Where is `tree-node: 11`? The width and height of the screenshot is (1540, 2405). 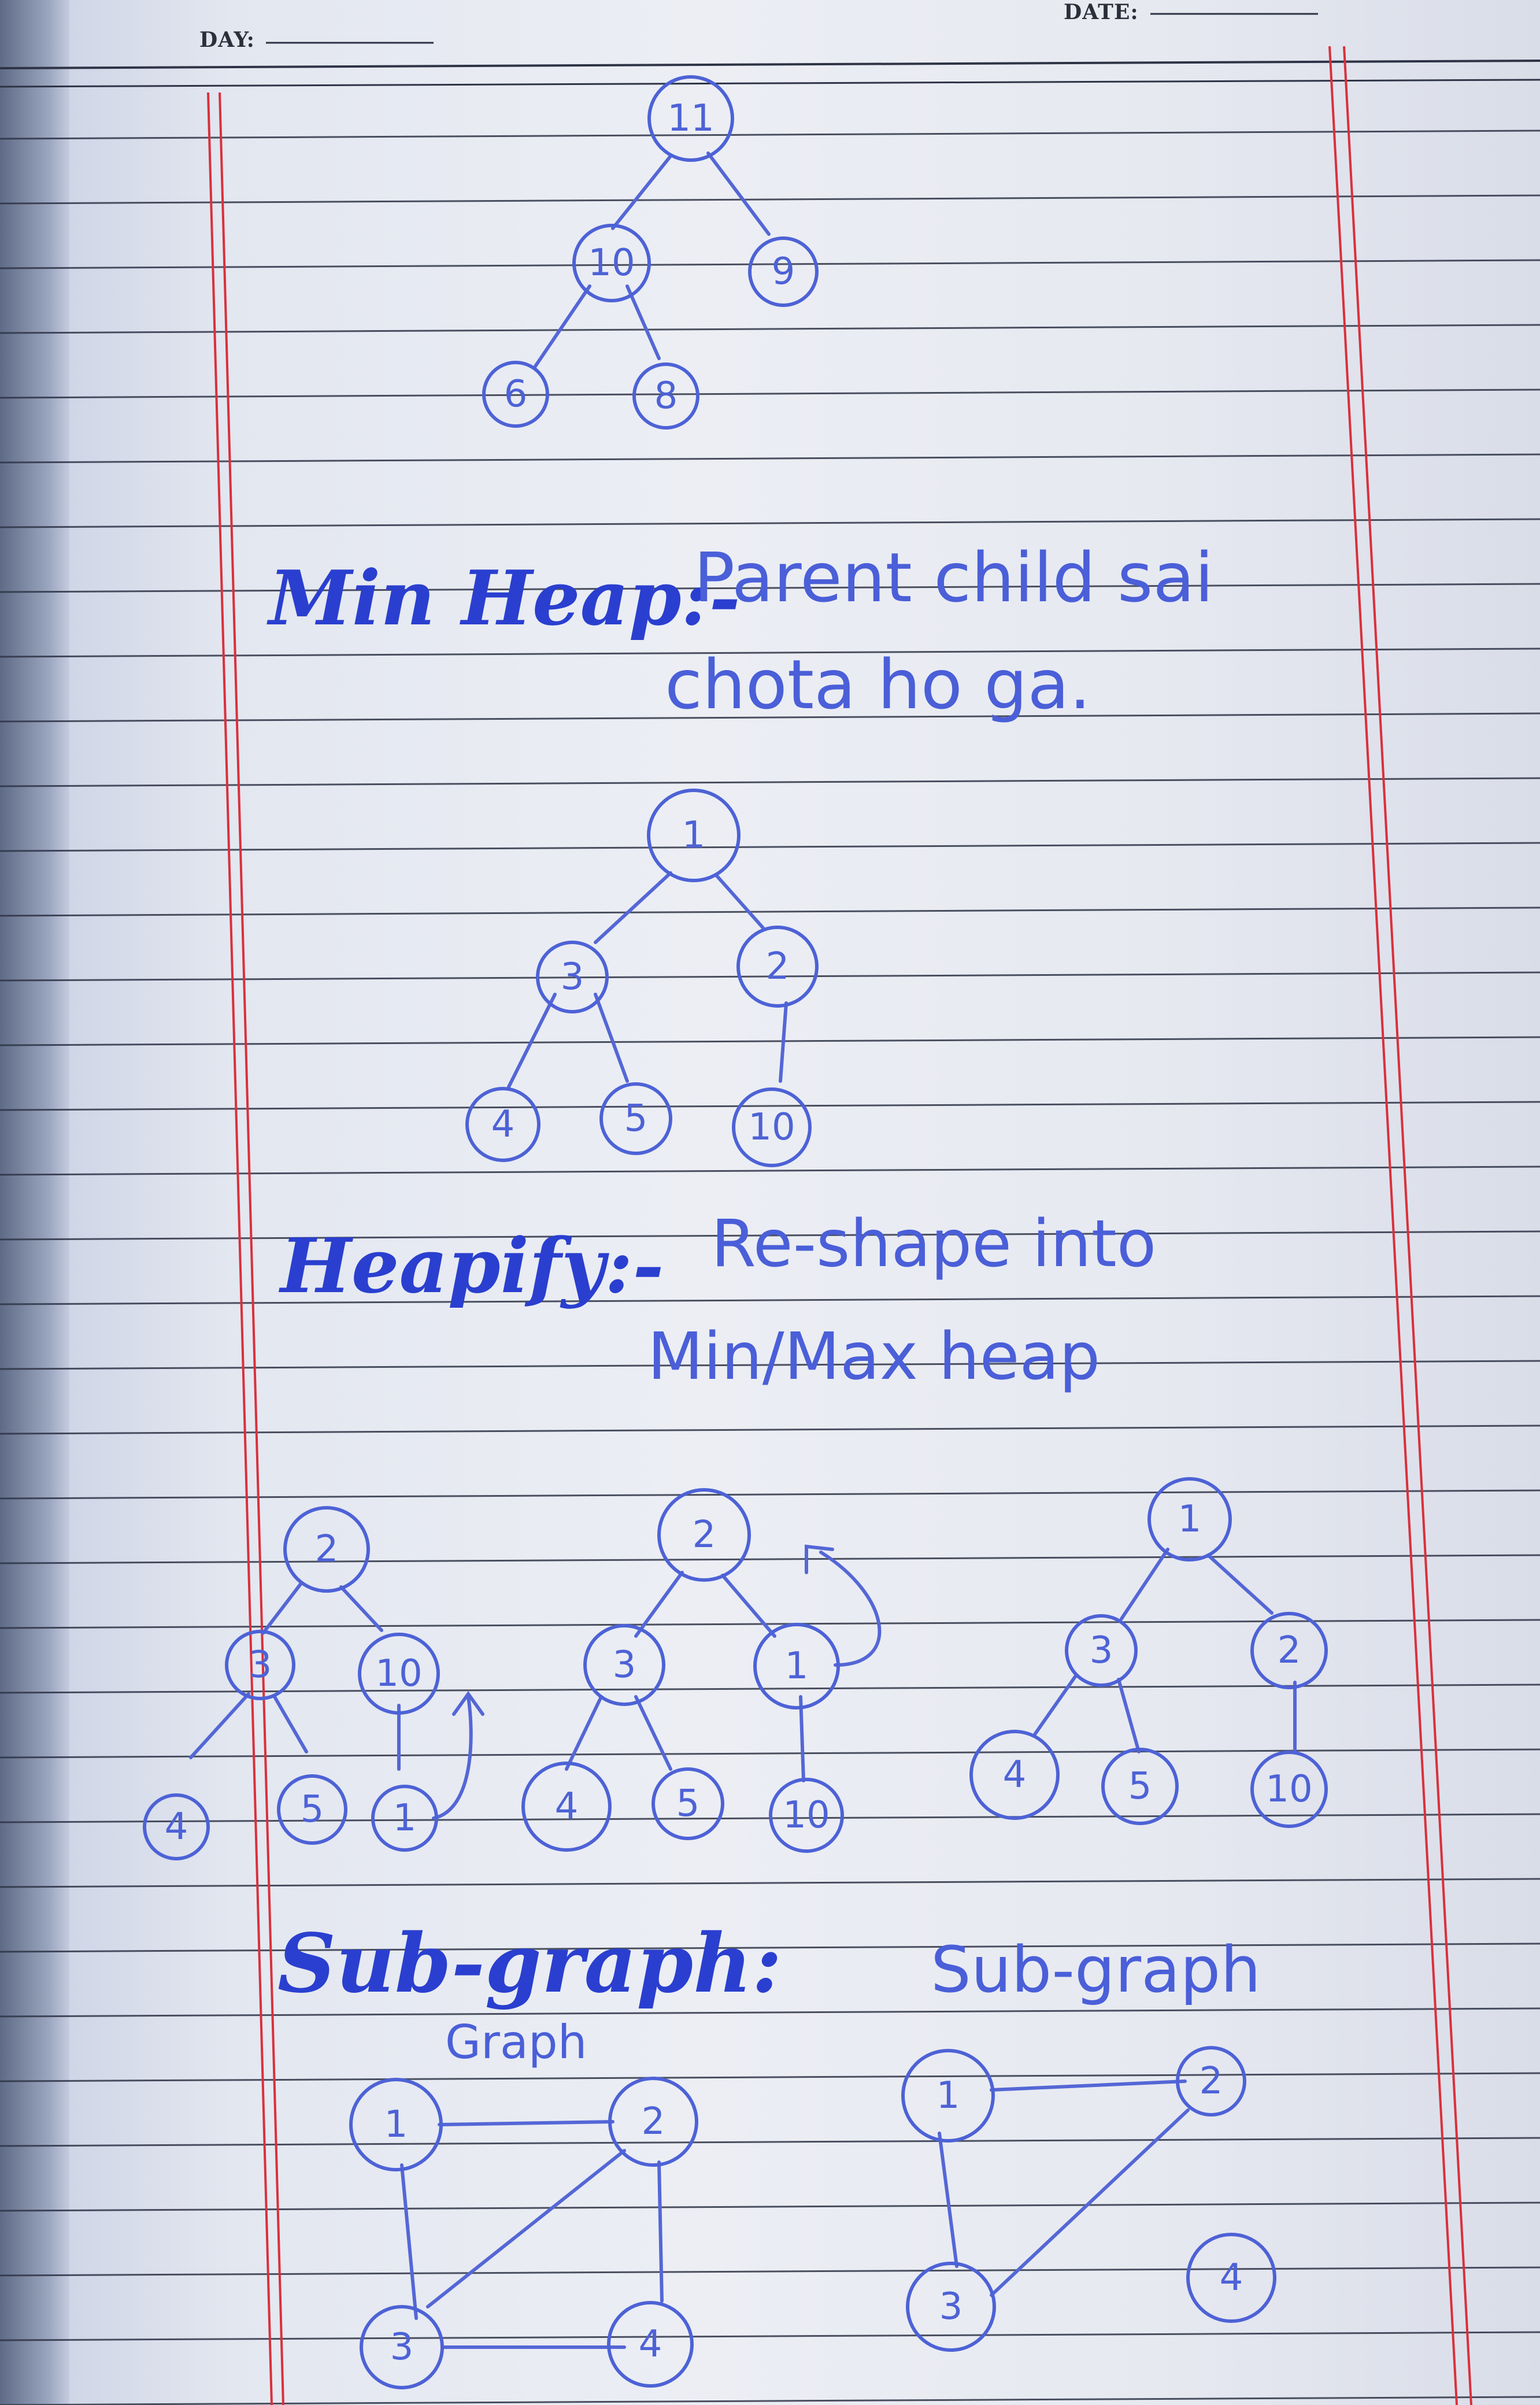 tree-node: 11 is located at coordinates (690, 119).